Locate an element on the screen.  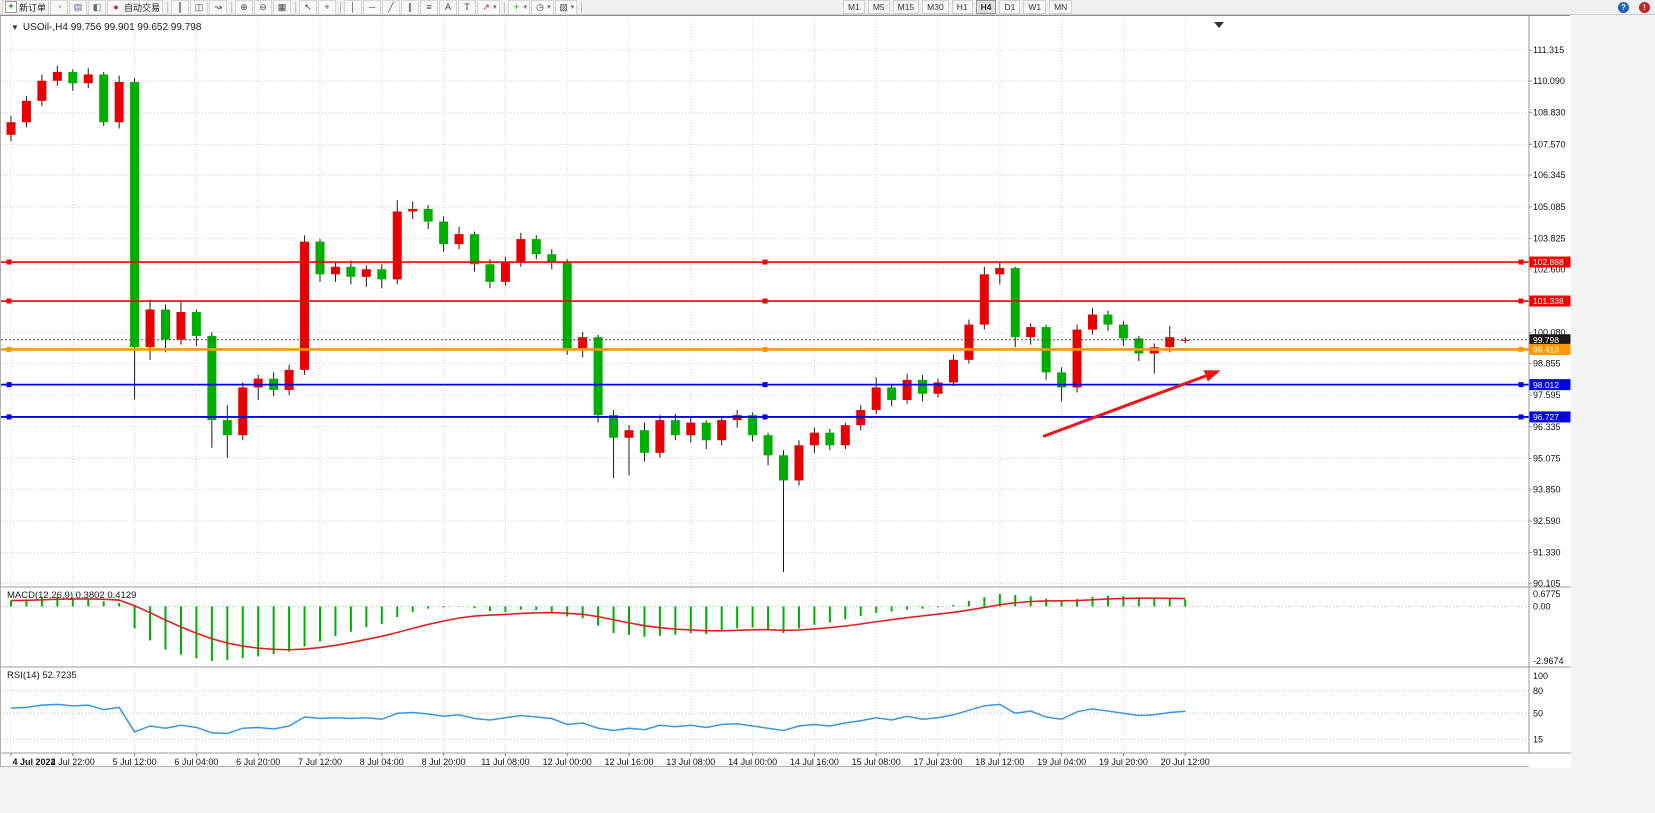
trendline-button: ╱ is located at coordinates (391, 7).